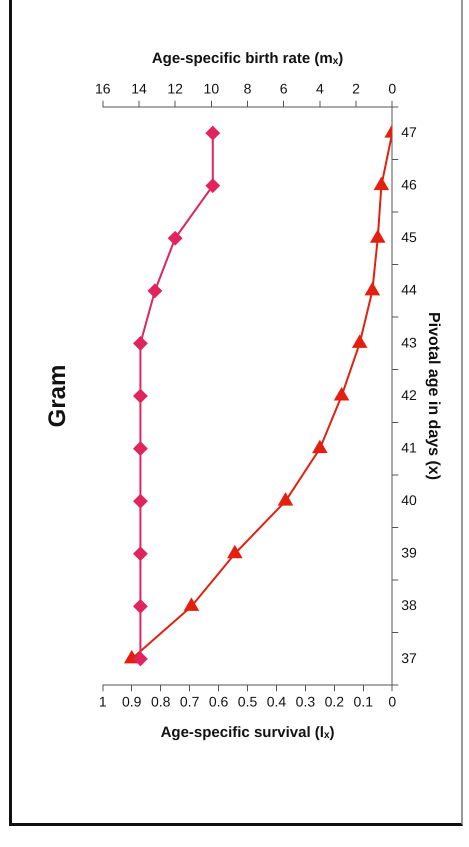 Image resolution: width=469 pixels, height=847 pixels. I want to click on text: Gram, so click(58, 396).